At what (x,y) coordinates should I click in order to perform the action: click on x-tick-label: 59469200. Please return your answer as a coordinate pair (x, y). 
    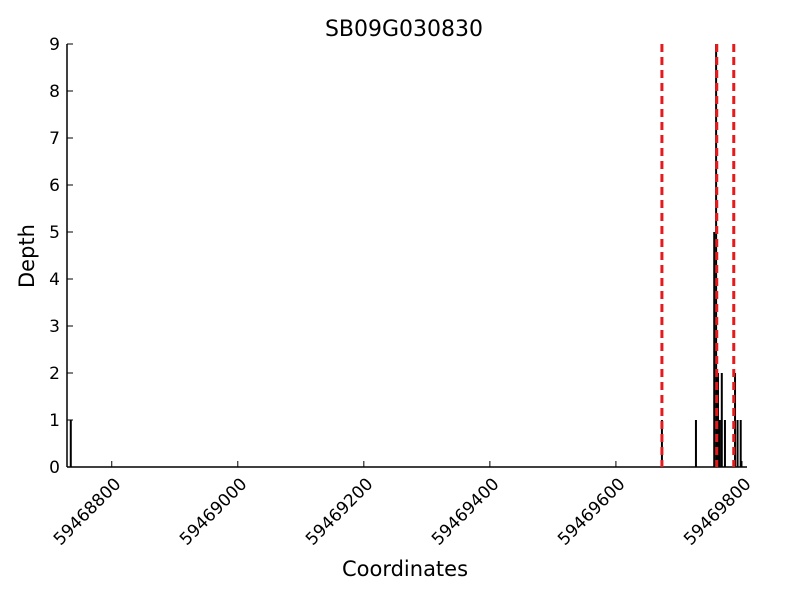
    Looking at the image, I should click on (339, 511).